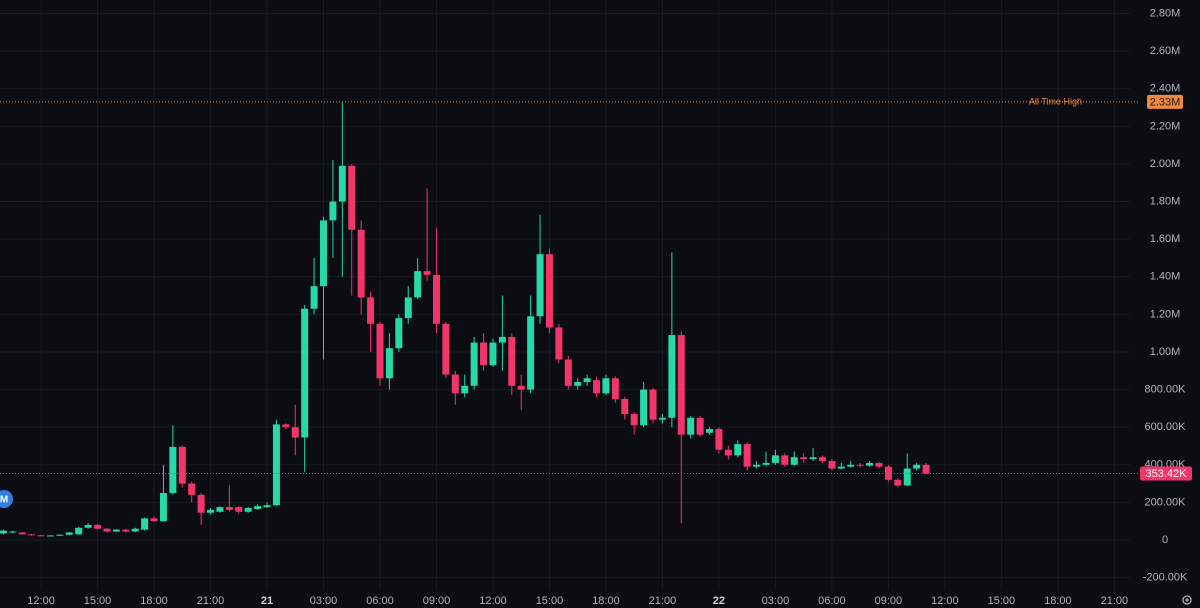  I want to click on x-tick-label: 06:00, so click(832, 601).